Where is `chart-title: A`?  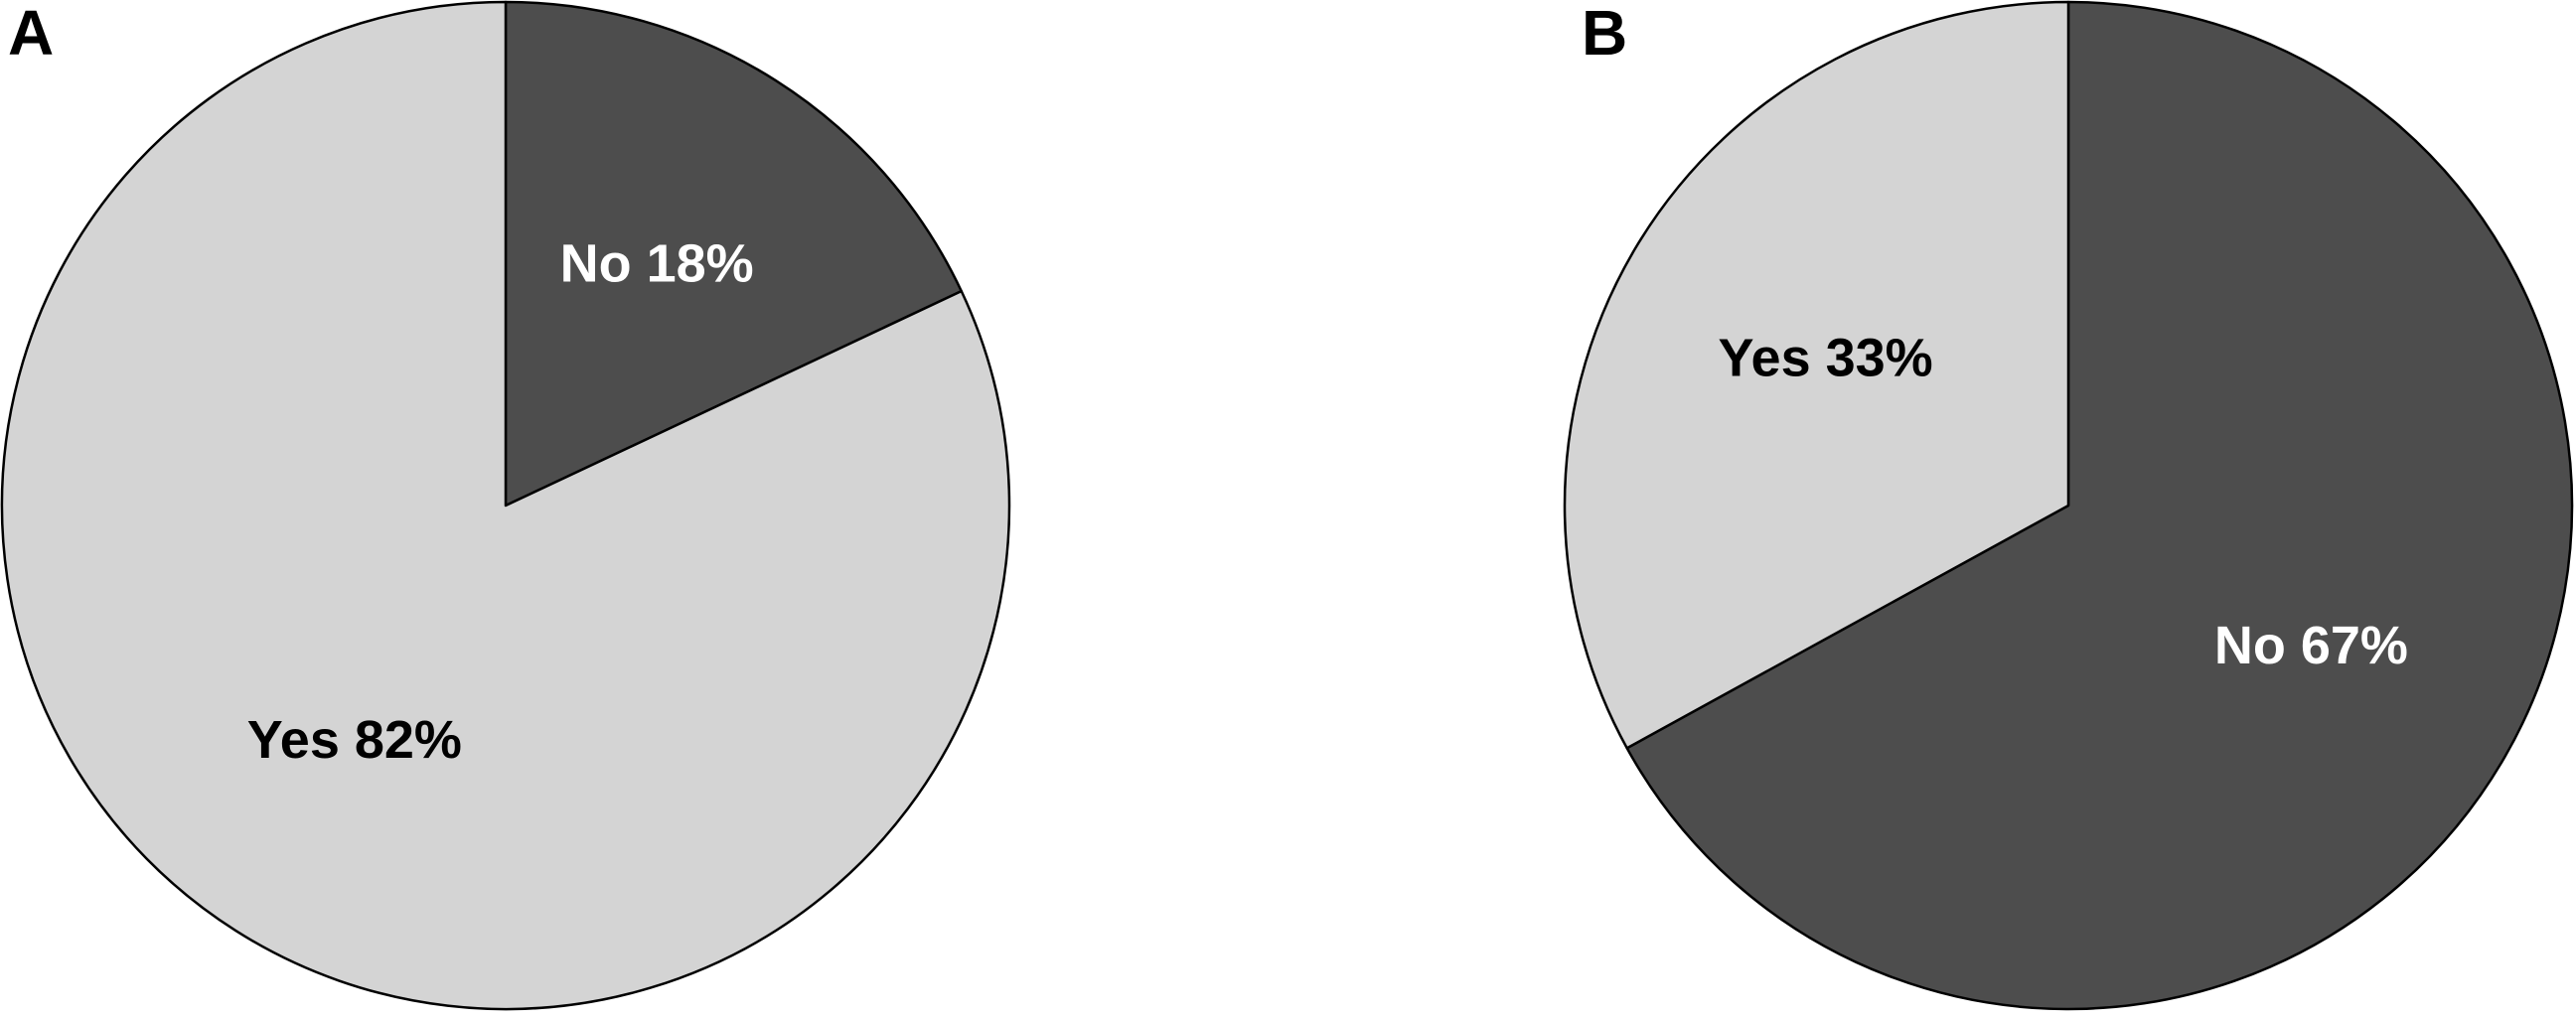 chart-title: A is located at coordinates (31, 34).